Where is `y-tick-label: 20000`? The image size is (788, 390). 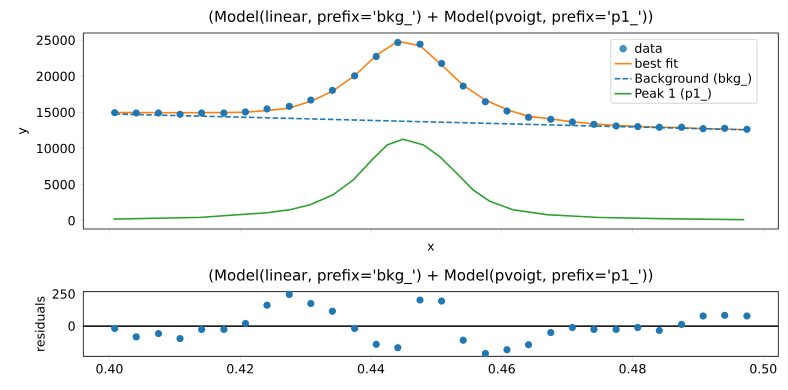 y-tick-label: 20000 is located at coordinates (55, 77).